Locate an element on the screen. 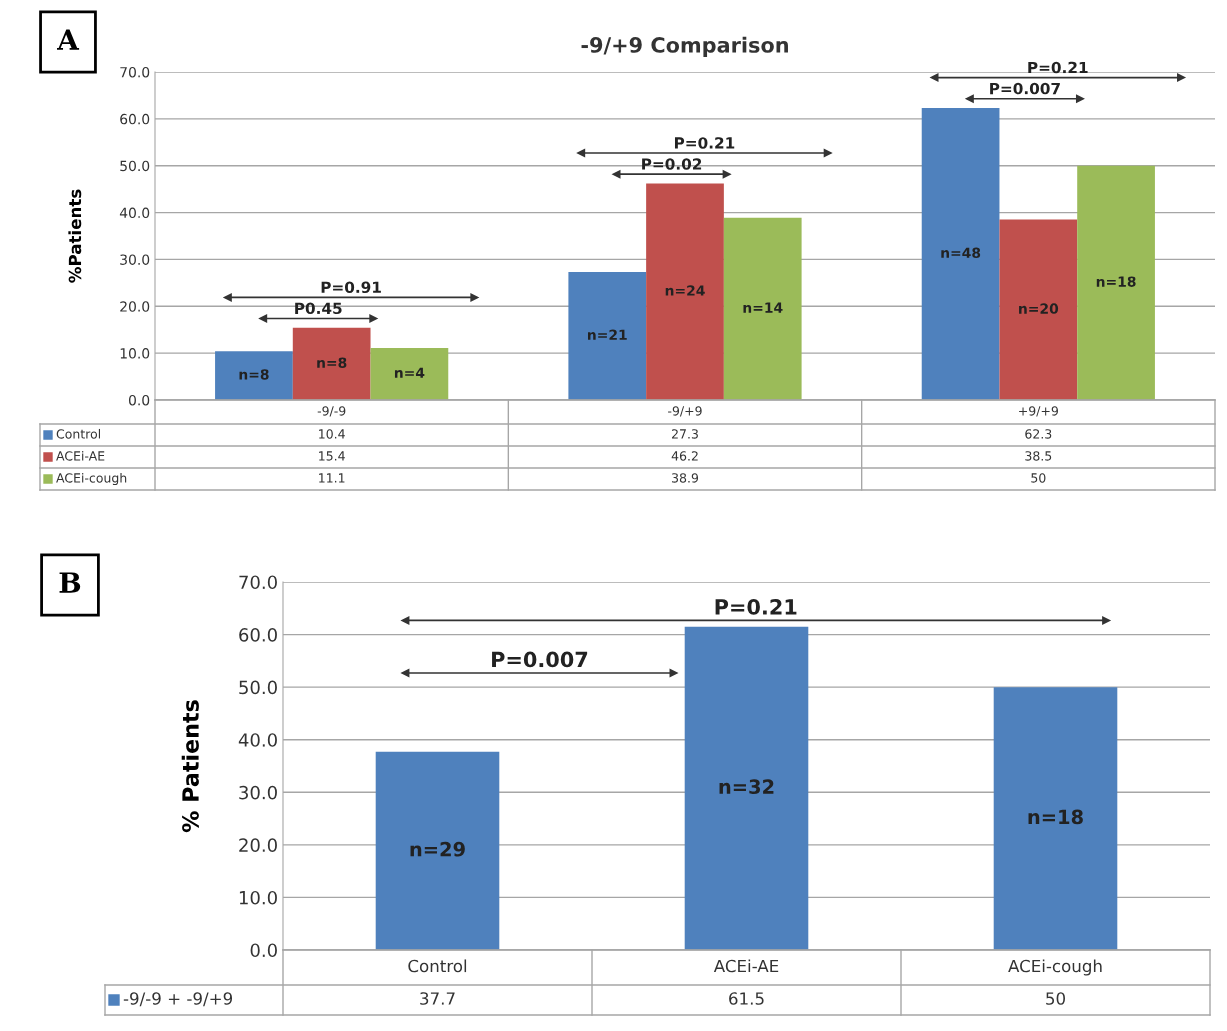 The width and height of the screenshot is (1227, 1031). x-tick-label: +9/+9 is located at coordinates (1038, 411).